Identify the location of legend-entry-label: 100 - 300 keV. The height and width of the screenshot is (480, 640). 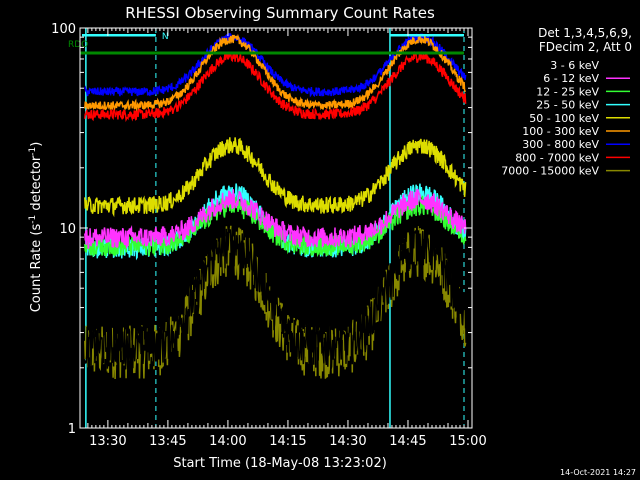
(560, 131).